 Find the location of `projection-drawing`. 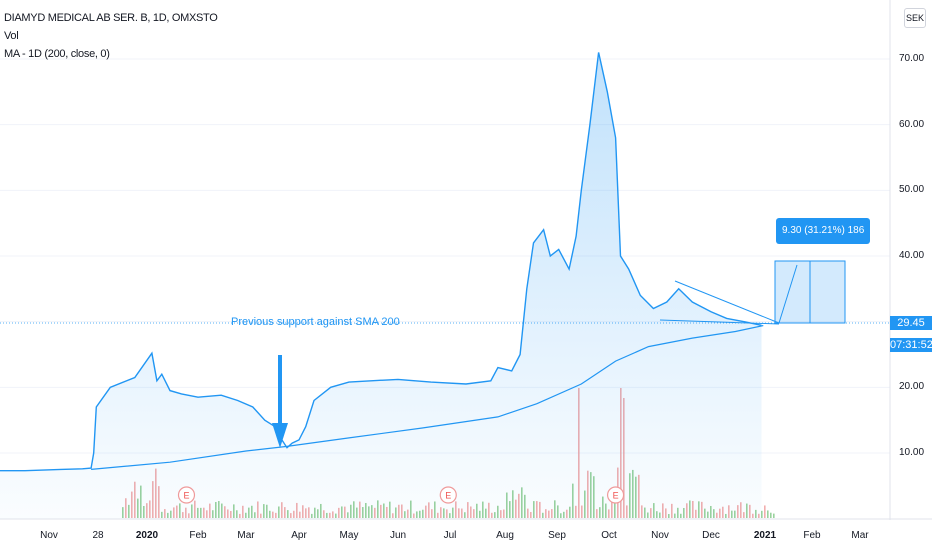

projection-drawing is located at coordinates (794, 292).